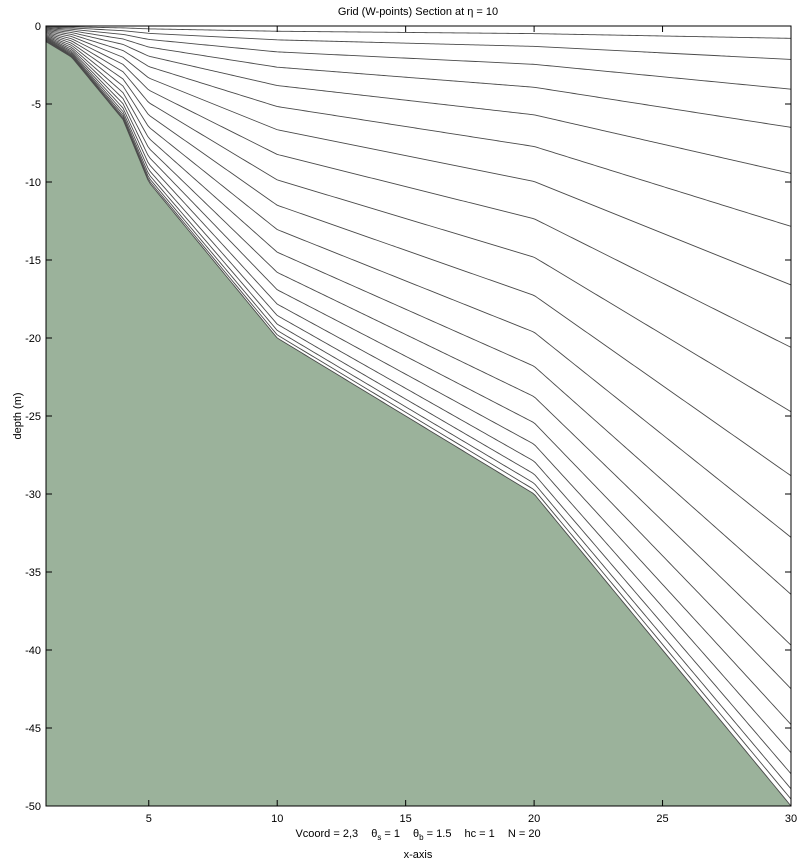 The image size is (809, 867). What do you see at coordinates (379, 837) in the screenshot?
I see `footer-theta-s-sub: s` at bounding box center [379, 837].